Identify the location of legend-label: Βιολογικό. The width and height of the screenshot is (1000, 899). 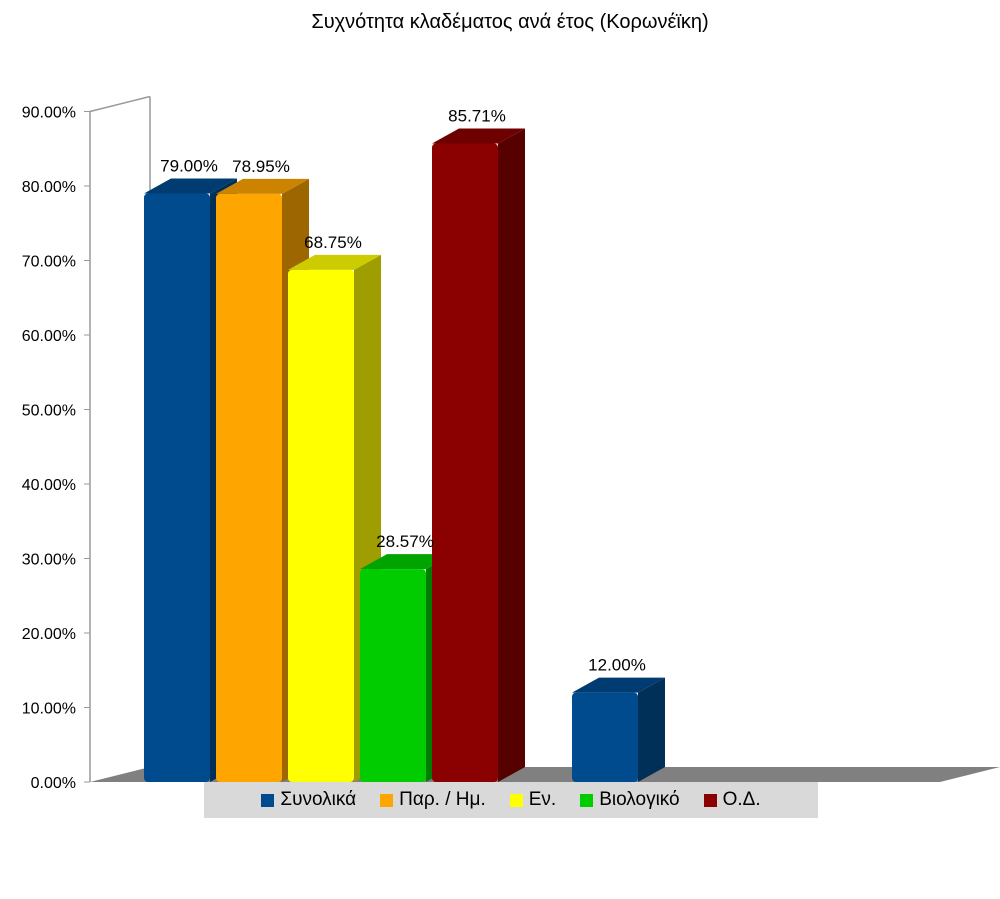
(639, 799).